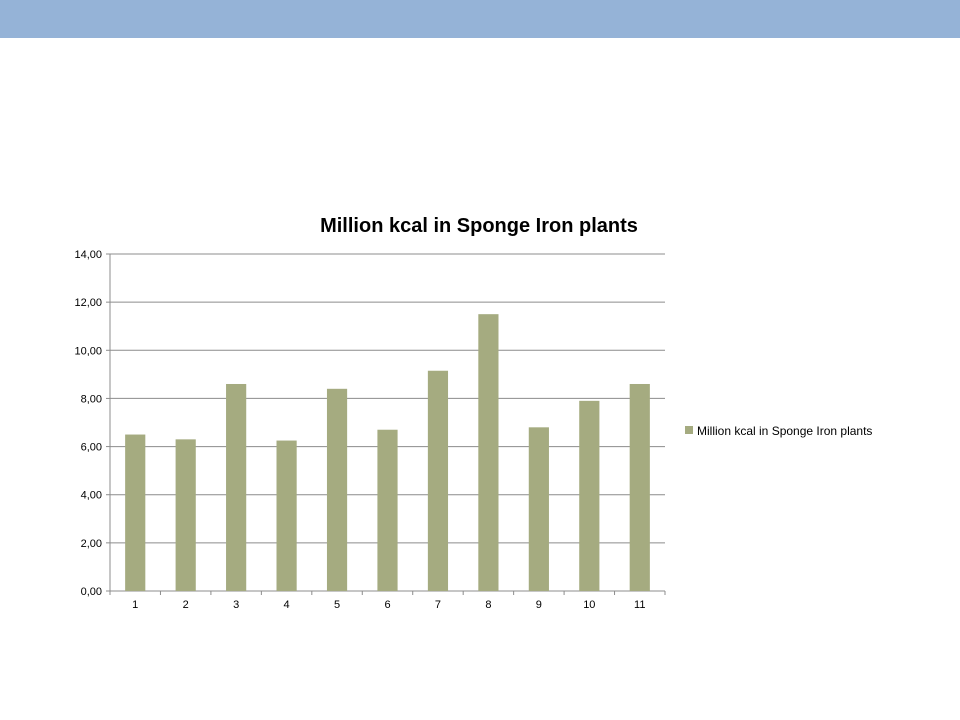 The width and height of the screenshot is (960, 720). I want to click on x-tick-label: 5, so click(337, 605).